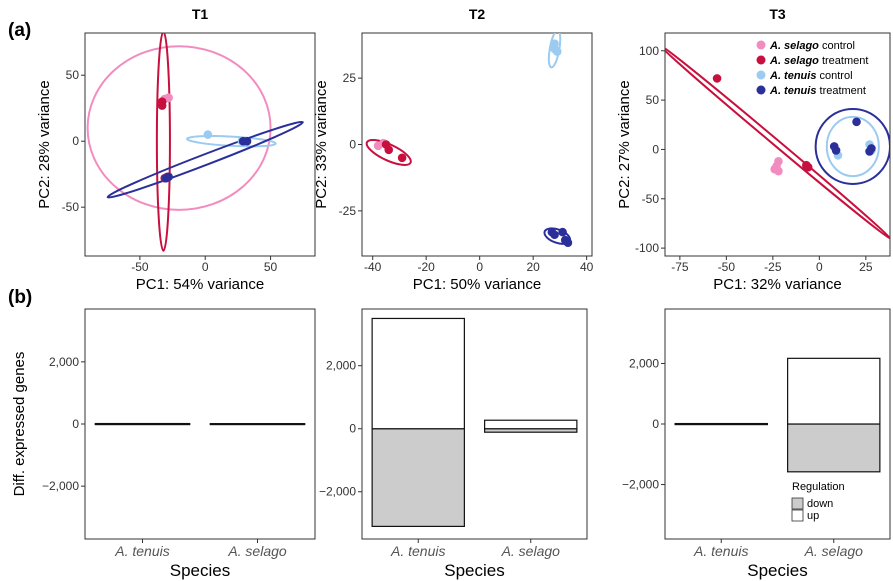  What do you see at coordinates (587, 267) in the screenshot?
I see `x-tick-label: 40` at bounding box center [587, 267].